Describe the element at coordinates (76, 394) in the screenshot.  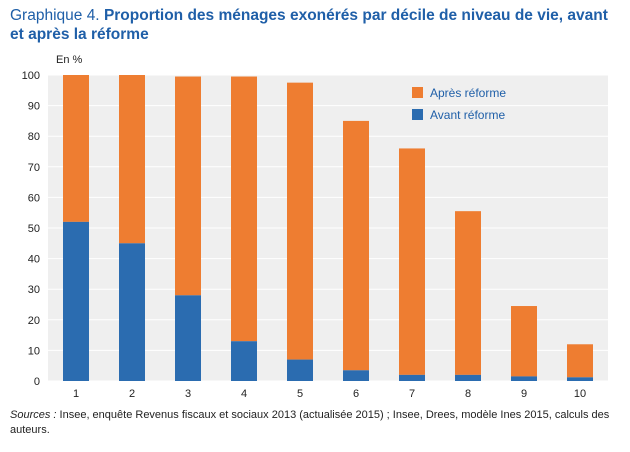
I see `x-tick-label: 1` at that location.